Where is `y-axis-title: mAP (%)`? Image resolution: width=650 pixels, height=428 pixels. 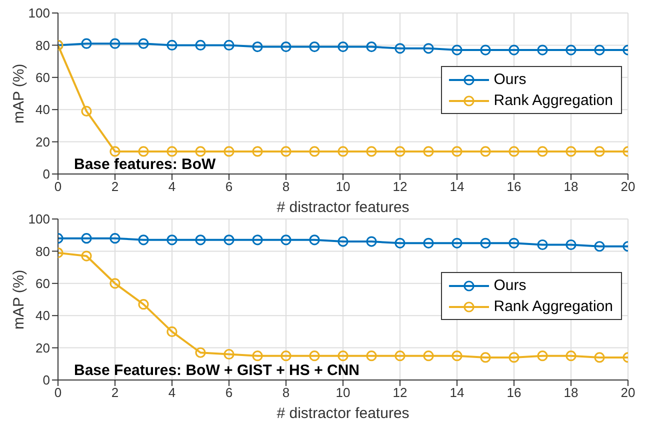 y-axis-title: mAP (%) is located at coordinates (19, 300).